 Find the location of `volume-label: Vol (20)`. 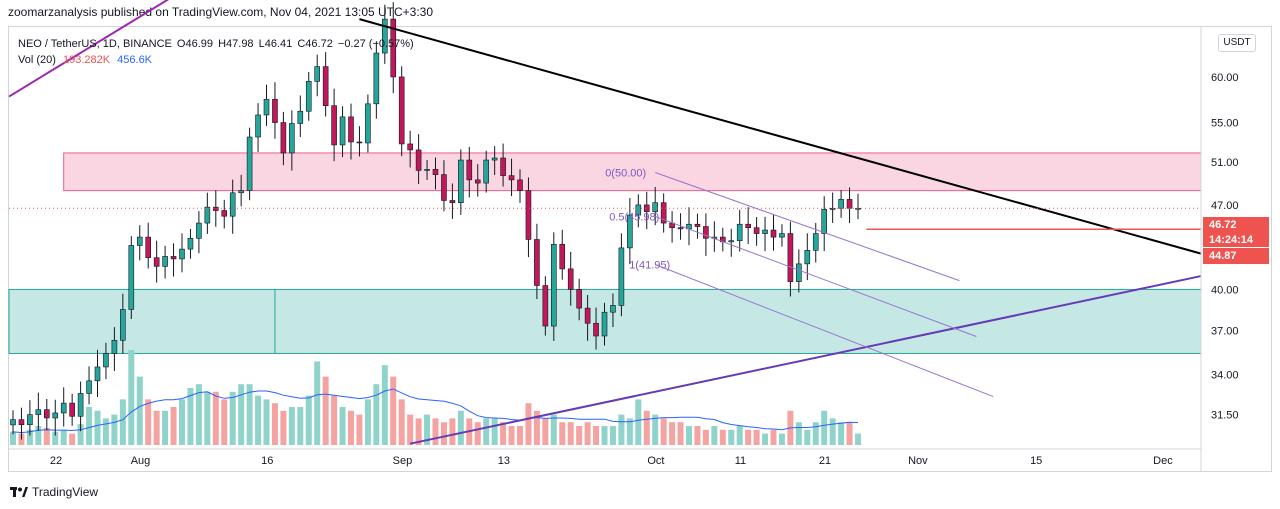

volume-label: Vol (20) is located at coordinates (37, 60).